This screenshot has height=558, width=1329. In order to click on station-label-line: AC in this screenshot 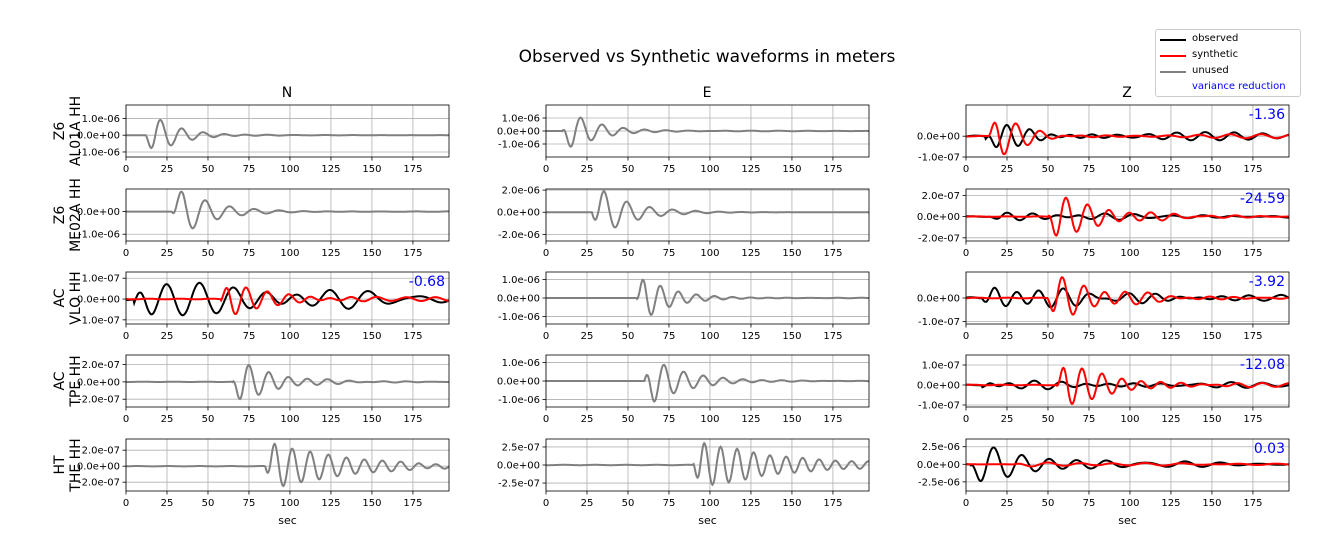, I will do `click(60, 380)`.